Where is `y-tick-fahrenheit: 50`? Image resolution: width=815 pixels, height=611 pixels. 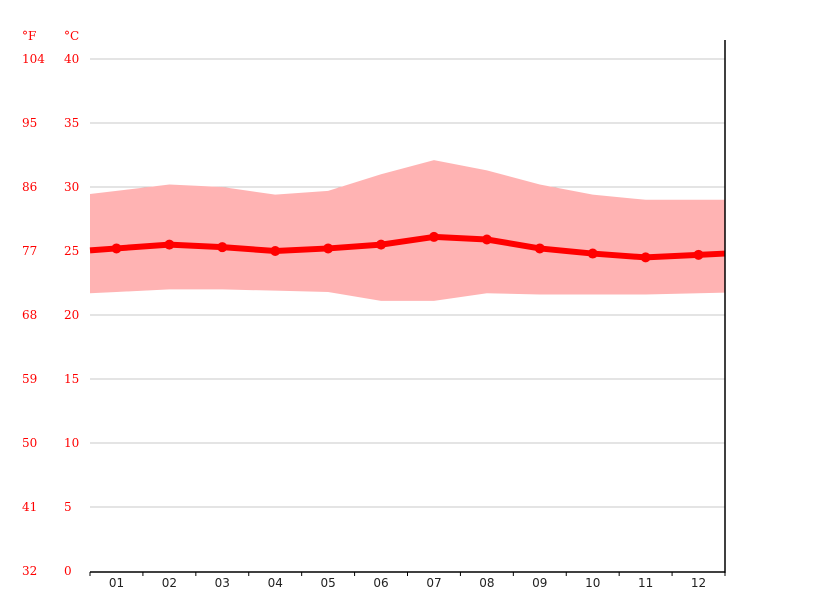
y-tick-fahrenheit: 50 is located at coordinates (29, 443).